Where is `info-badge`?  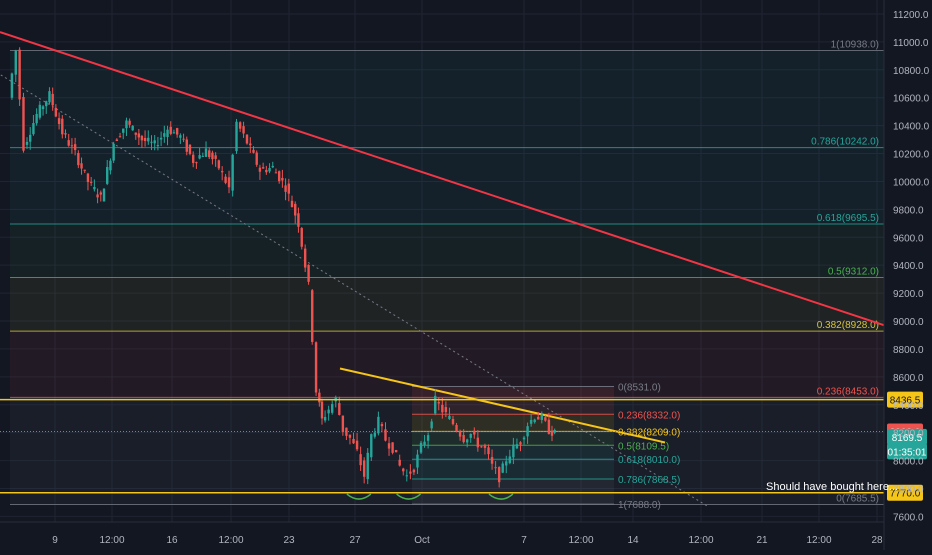
info-badge is located at coordinates (907, 451).